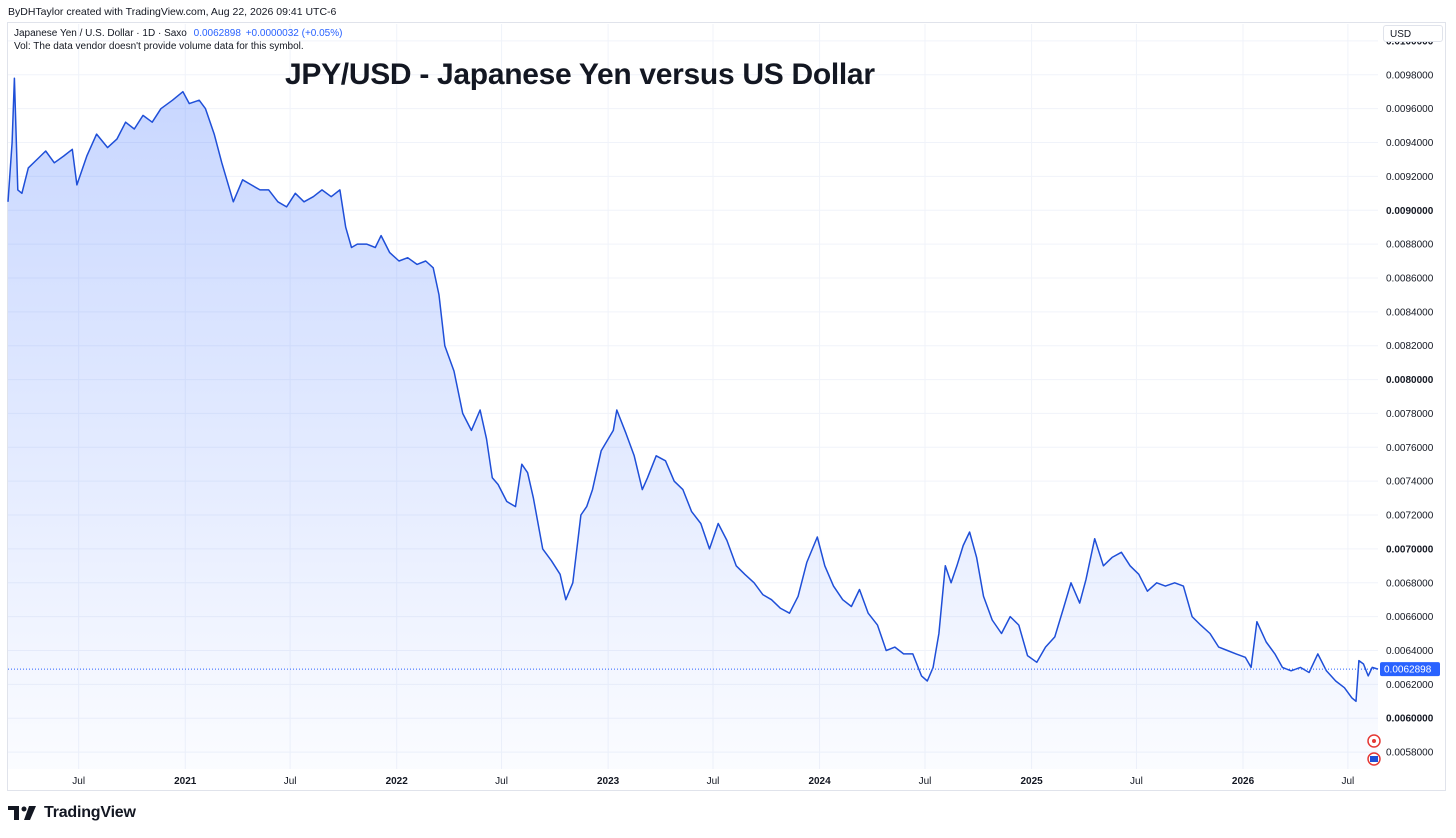 The width and height of the screenshot is (1456, 838). What do you see at coordinates (217, 33) in the screenshot?
I see `legend-price: 0.0062898` at bounding box center [217, 33].